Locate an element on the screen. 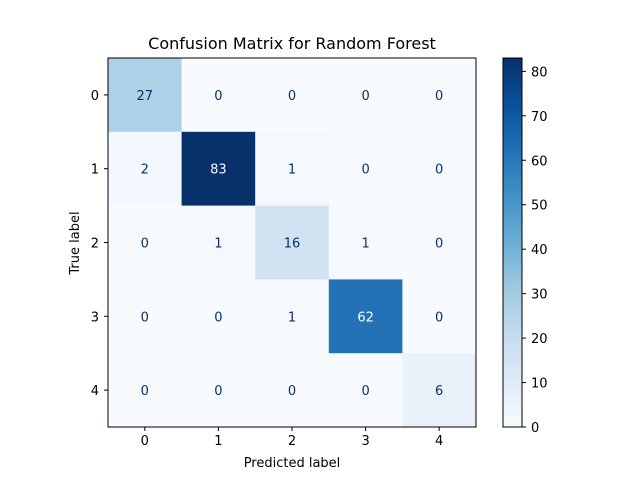  x-tick-label: 0 is located at coordinates (145, 441).